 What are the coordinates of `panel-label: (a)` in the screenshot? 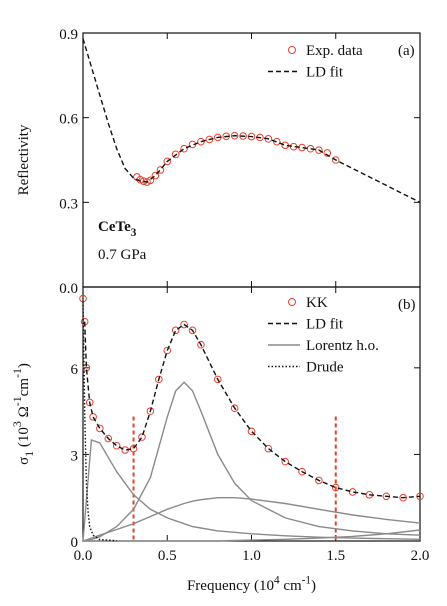 It's located at (406, 51).